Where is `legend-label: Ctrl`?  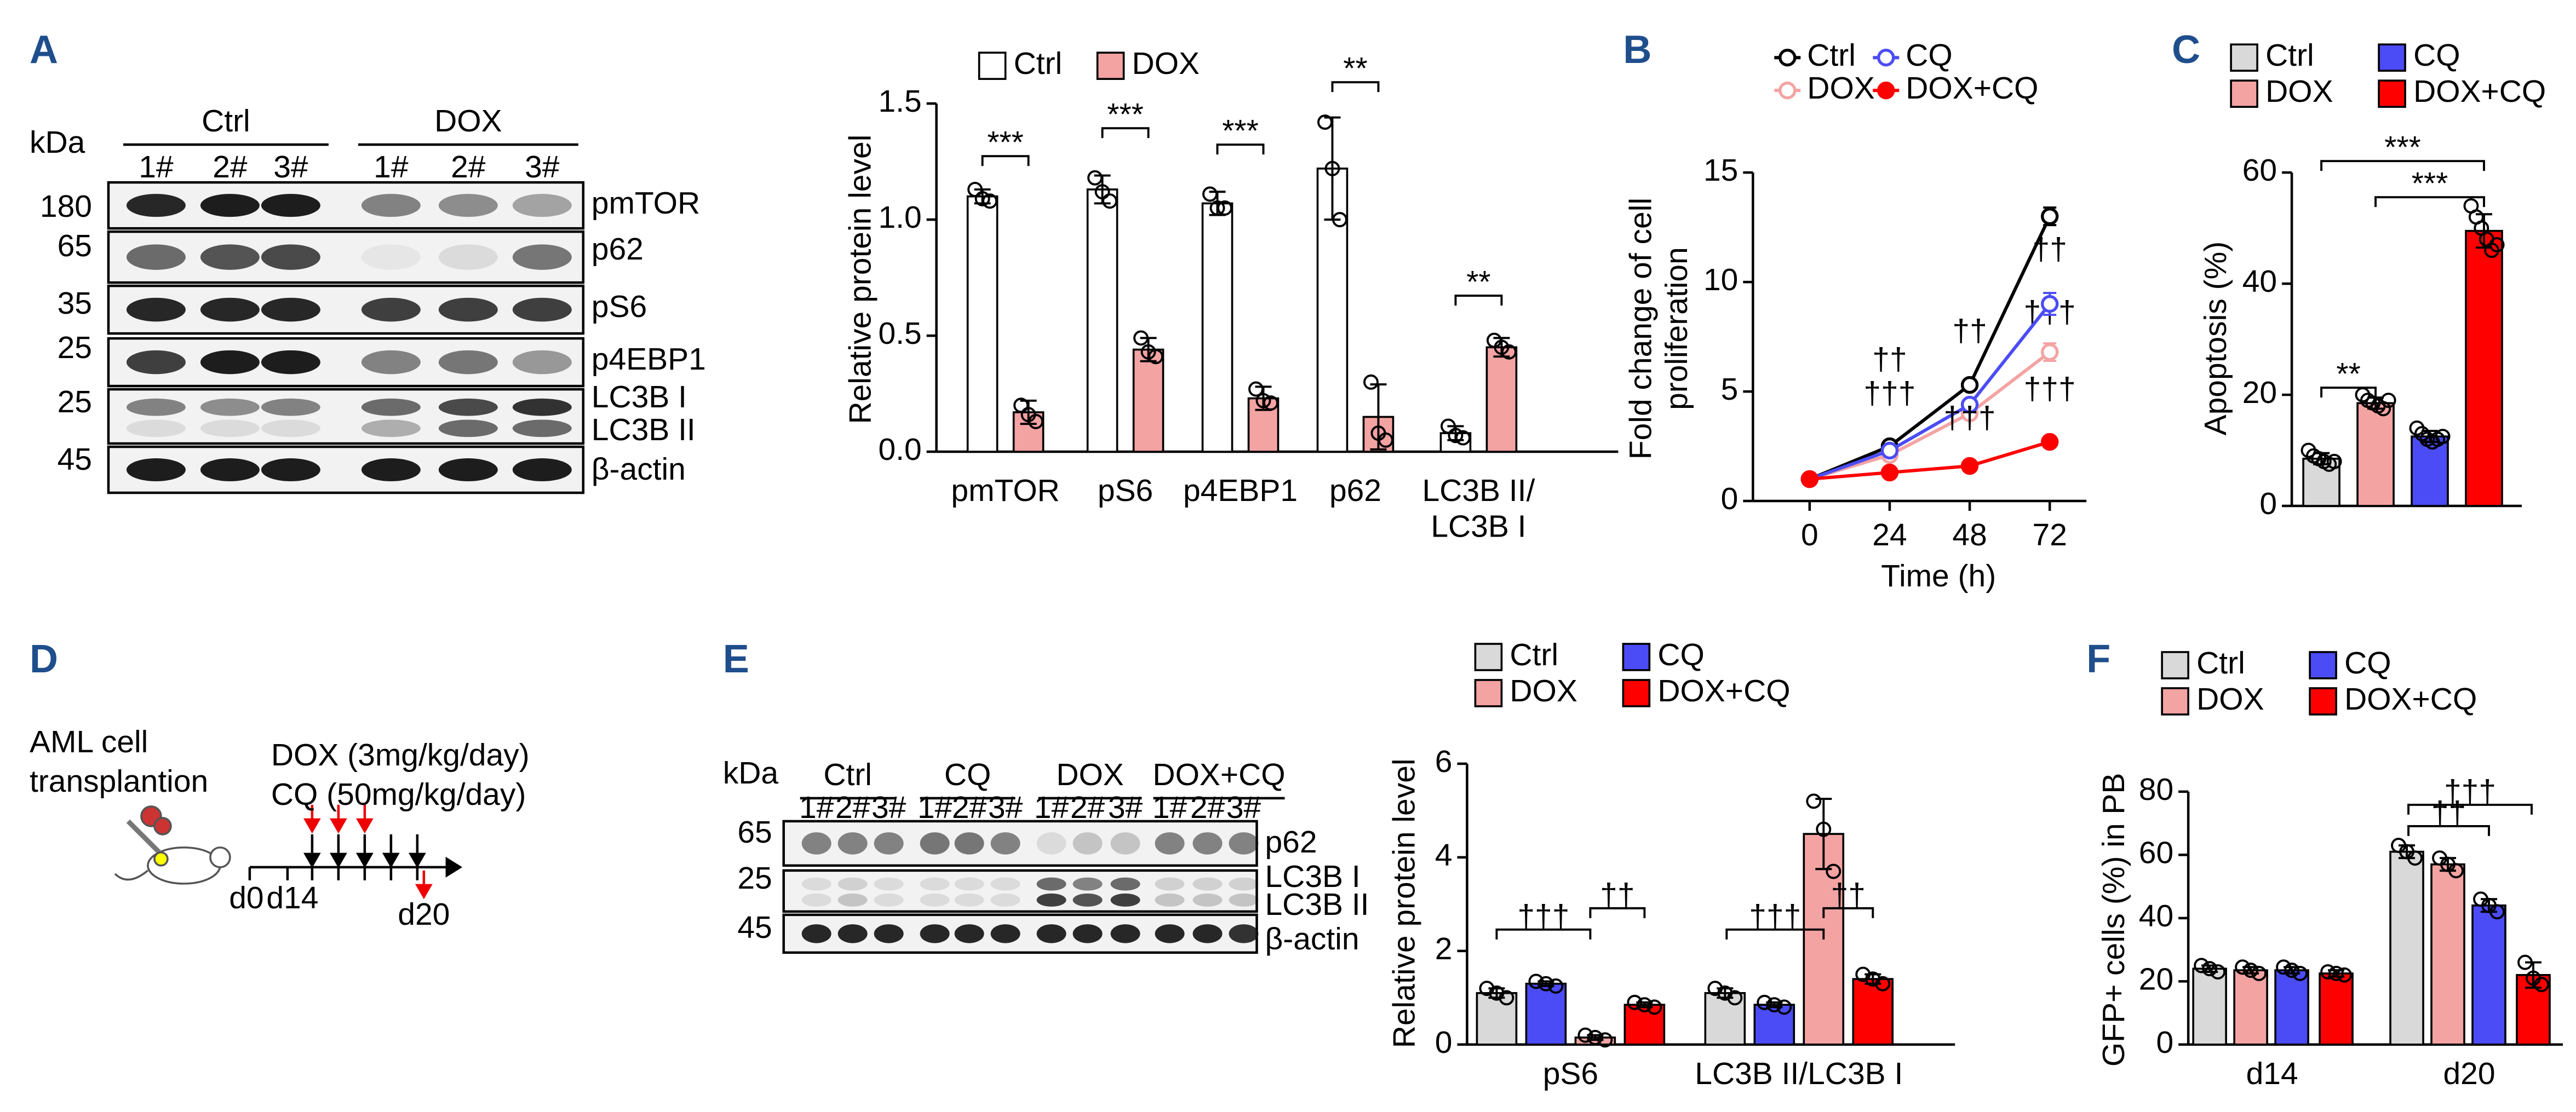
legend-label: Ctrl is located at coordinates (1534, 654).